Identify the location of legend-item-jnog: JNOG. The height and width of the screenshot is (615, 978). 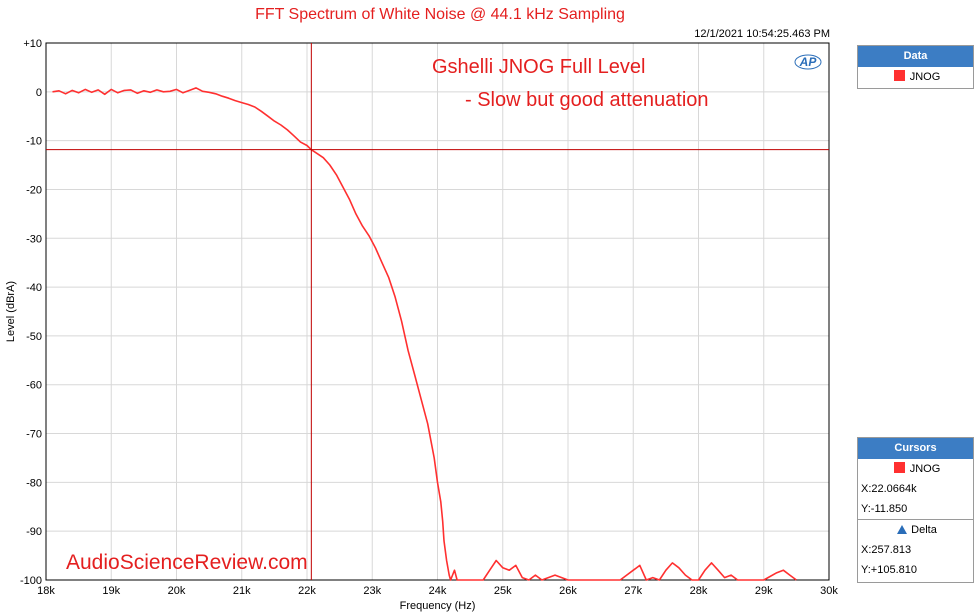
(915, 77).